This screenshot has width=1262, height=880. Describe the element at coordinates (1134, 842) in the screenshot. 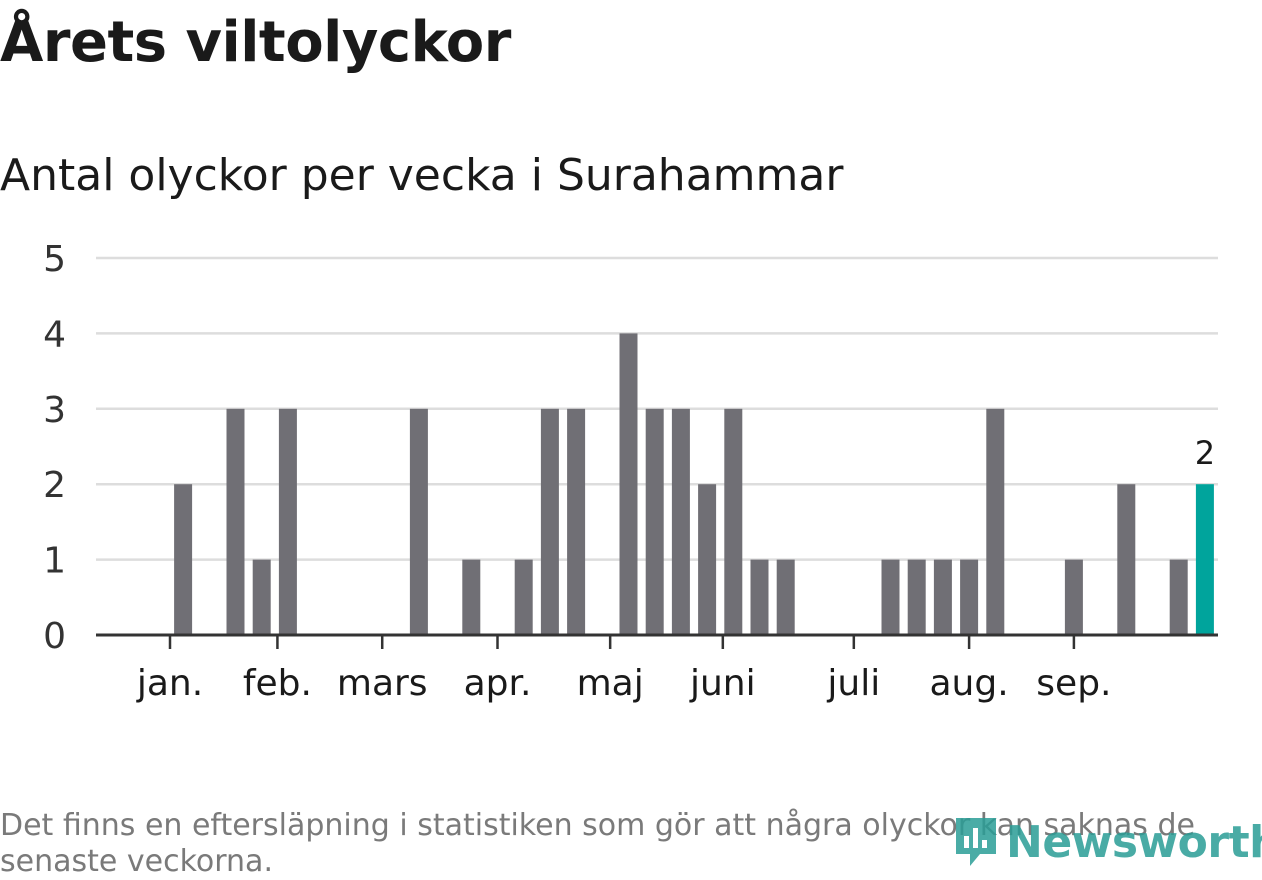

I see `newsworthy-logo-text: Newsworthy` at that location.